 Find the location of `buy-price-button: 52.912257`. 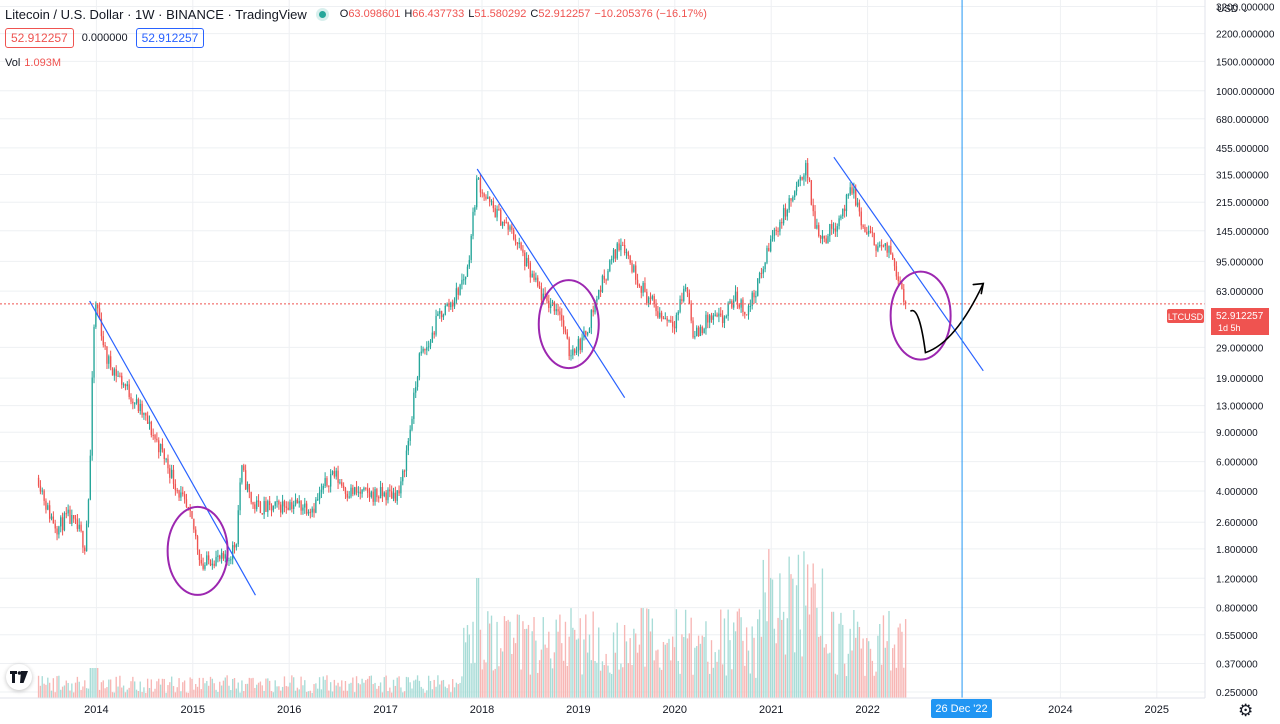

buy-price-button: 52.912257 is located at coordinates (170, 38).